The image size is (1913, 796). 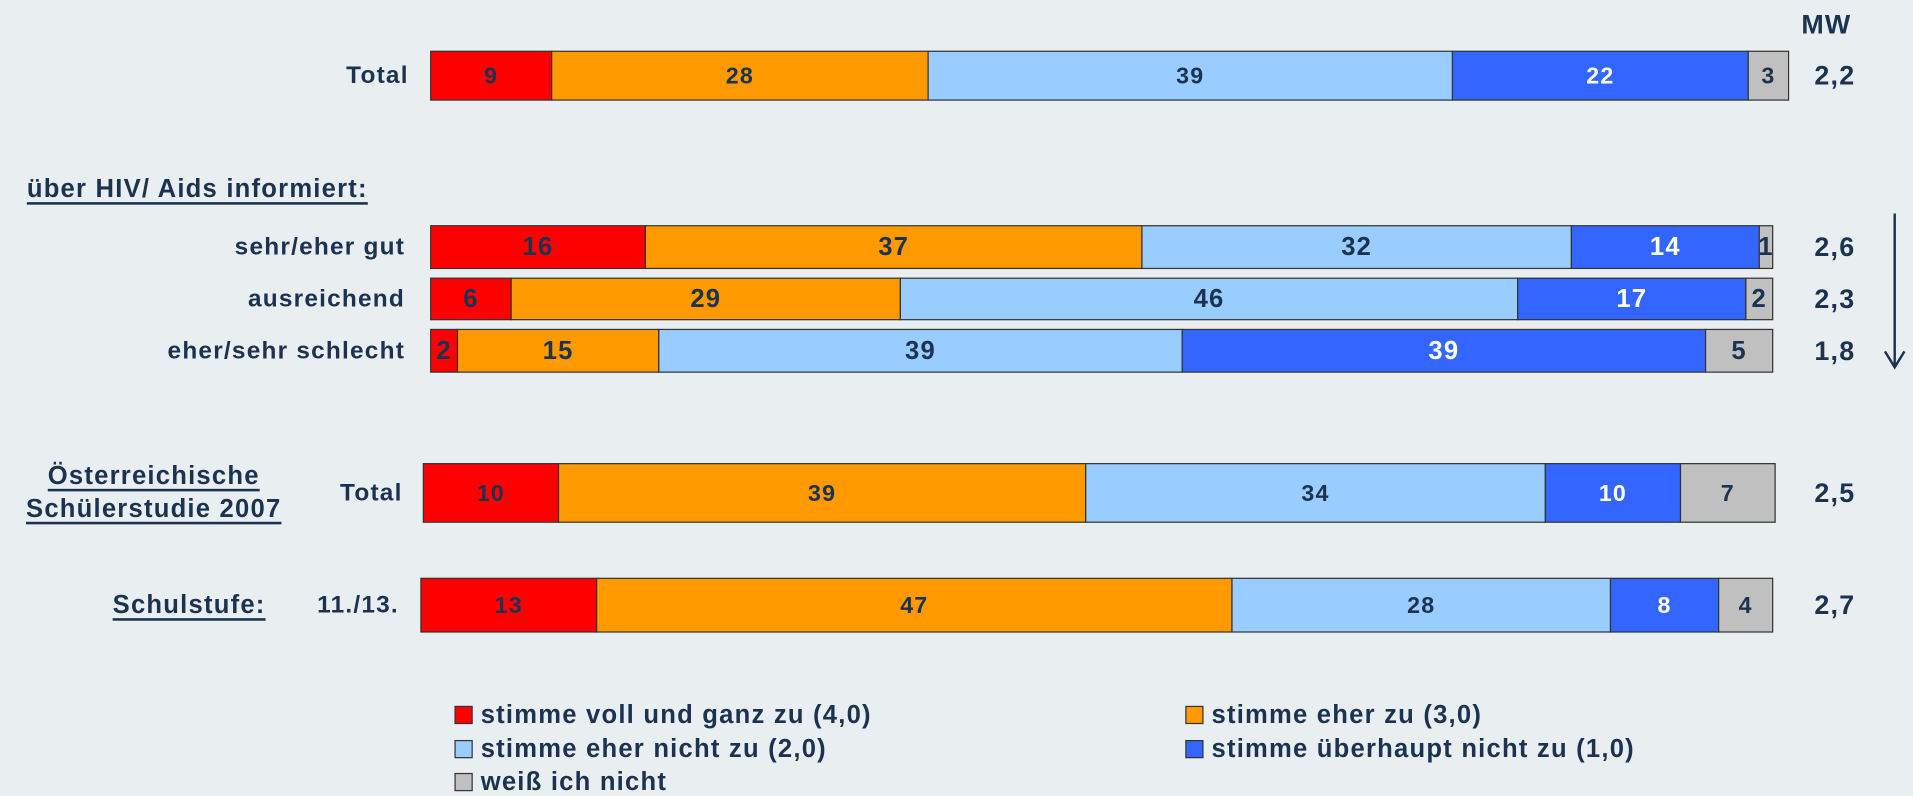 I want to click on value-label: 1, so click(x=1765, y=247).